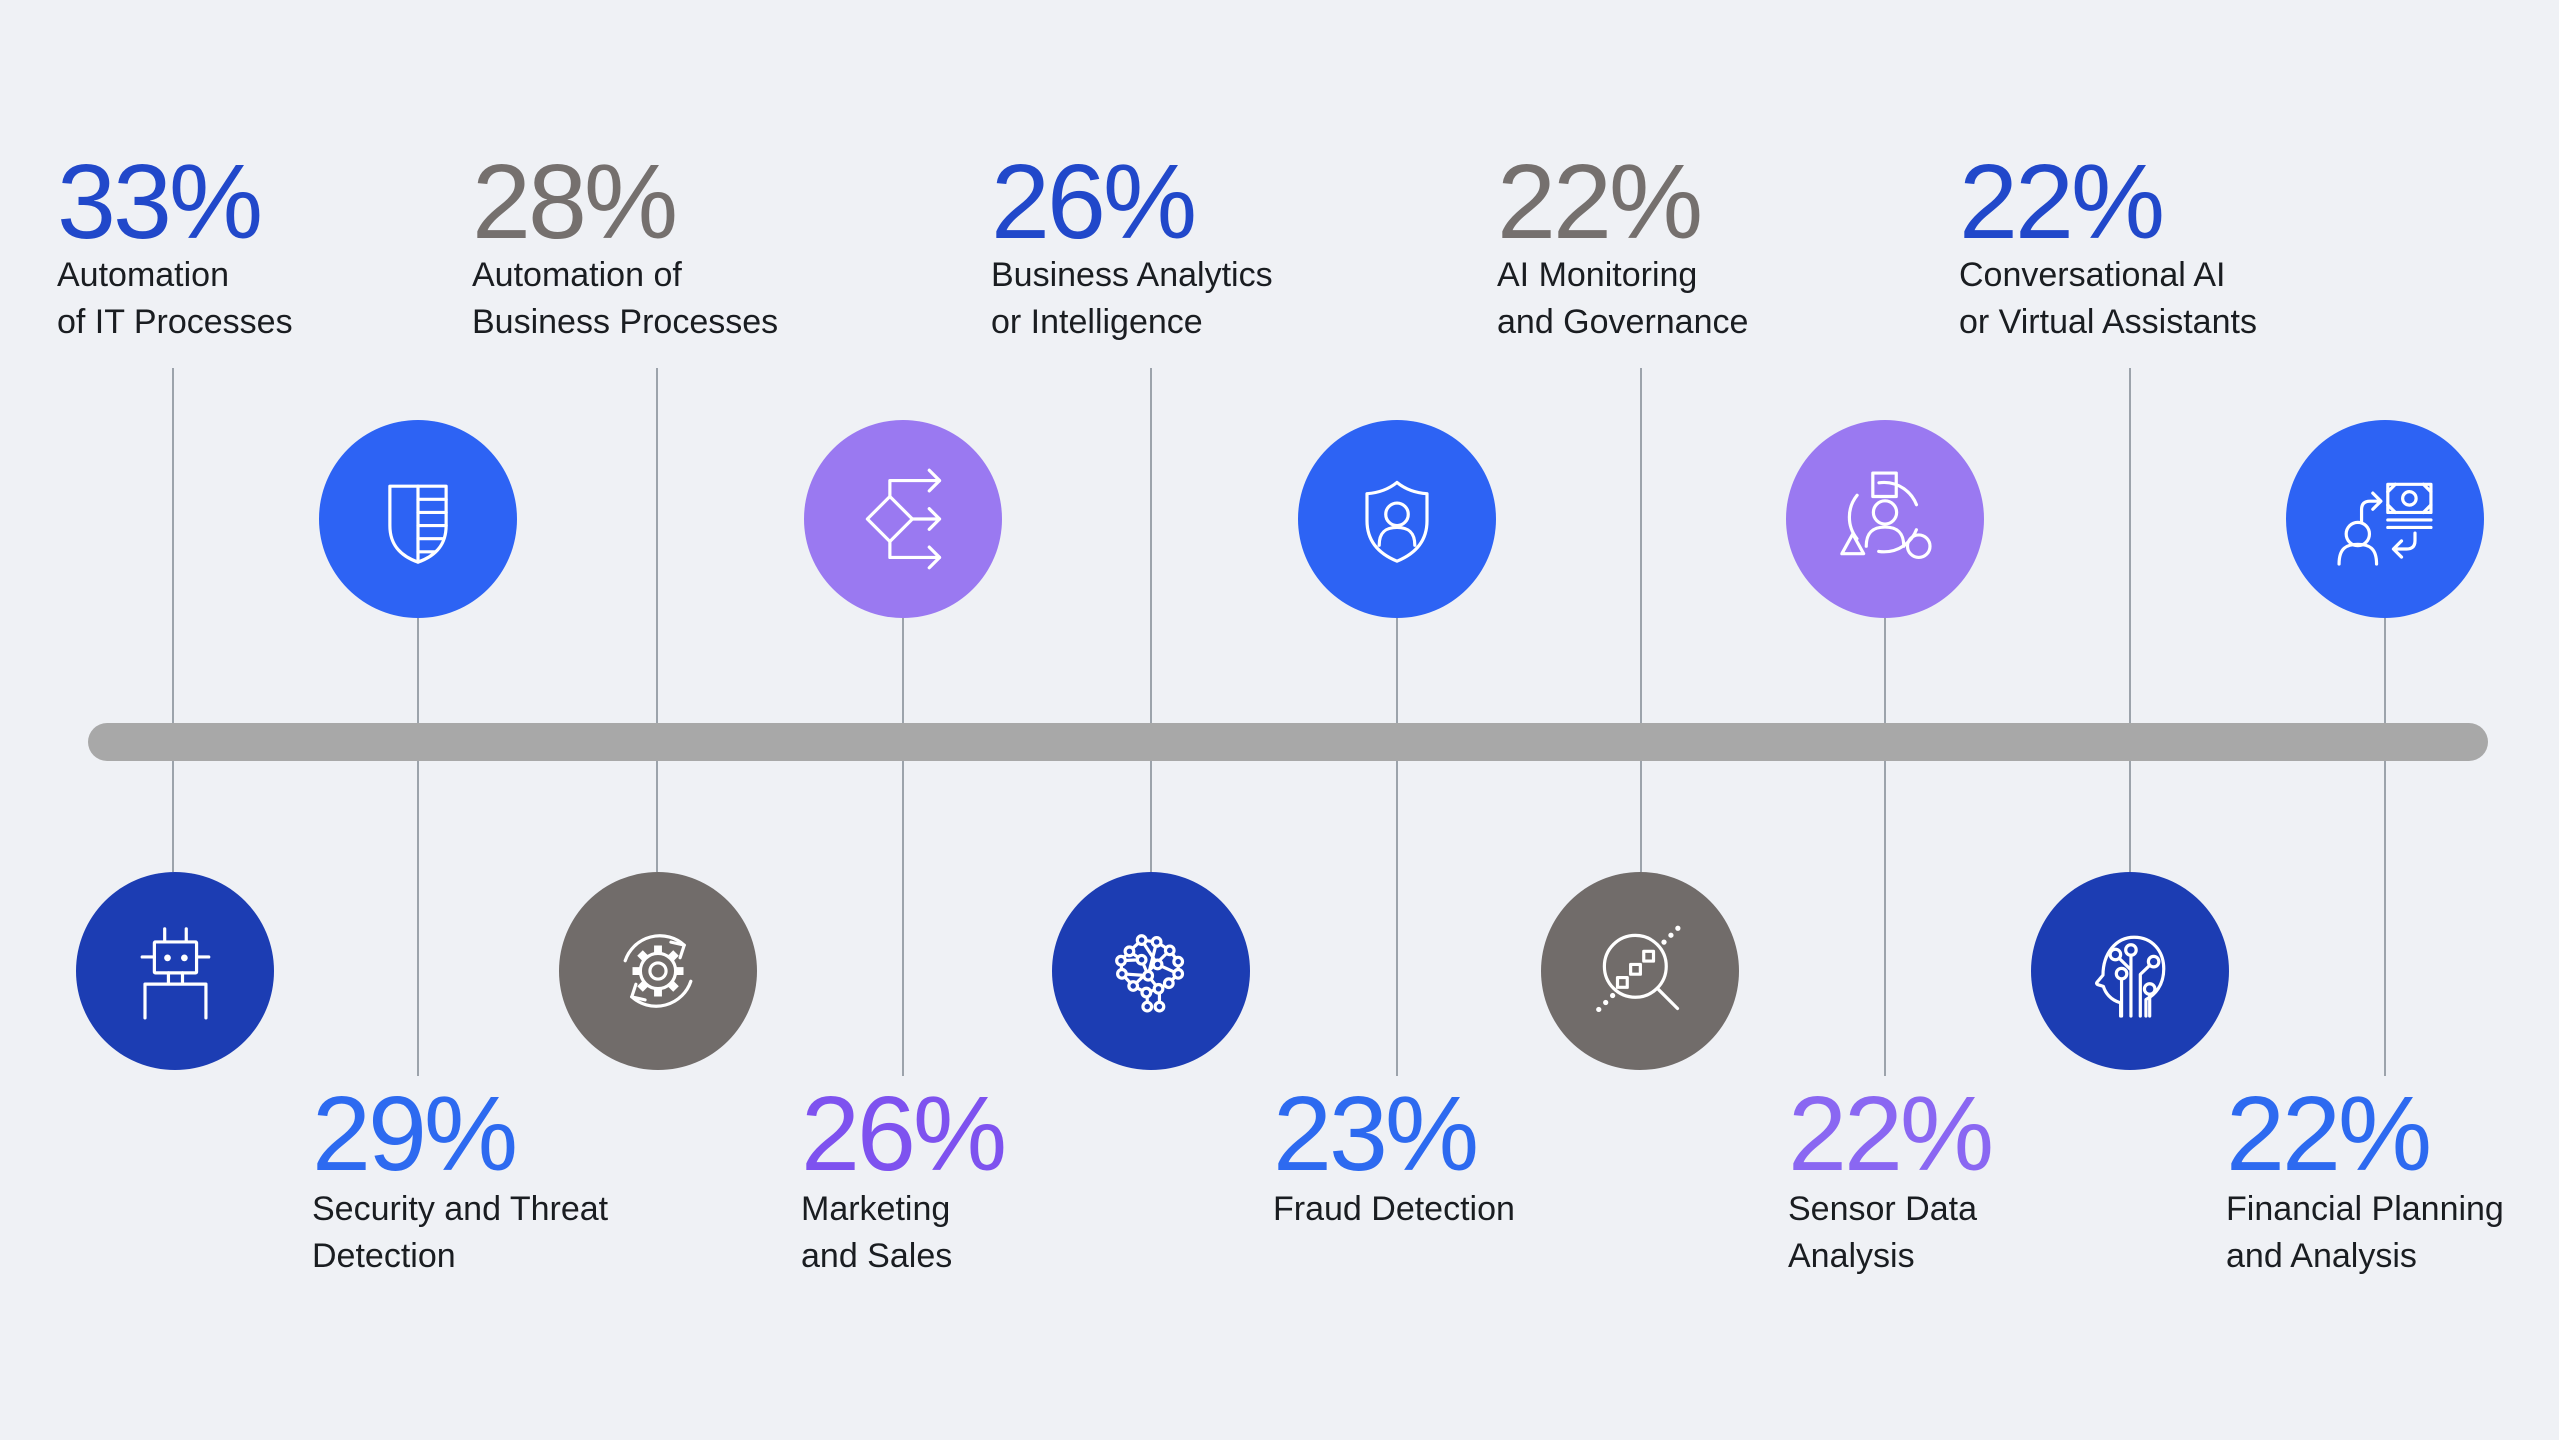 The height and width of the screenshot is (1440, 2559). Describe the element at coordinates (1886, 515) in the screenshot. I see `person-shapes-icon` at that location.